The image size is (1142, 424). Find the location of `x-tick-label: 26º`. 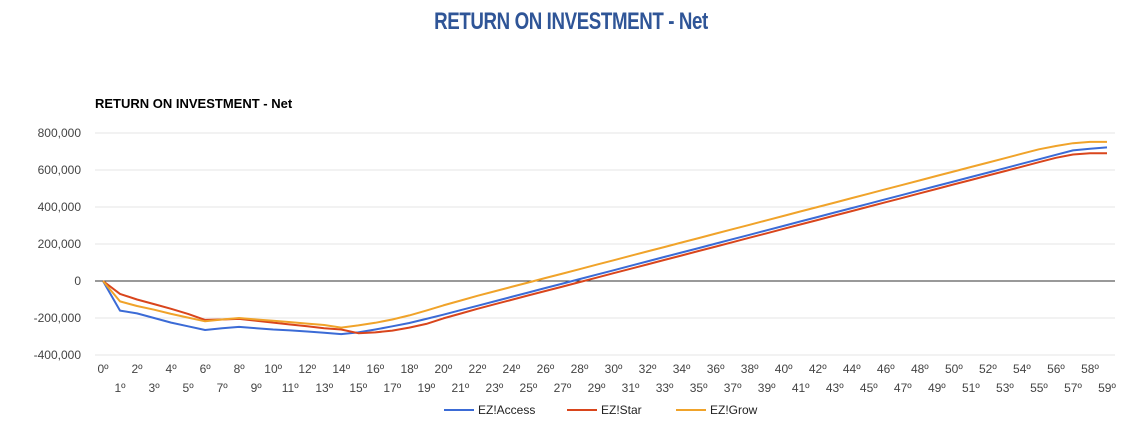

x-tick-label: 26º is located at coordinates (546, 369).